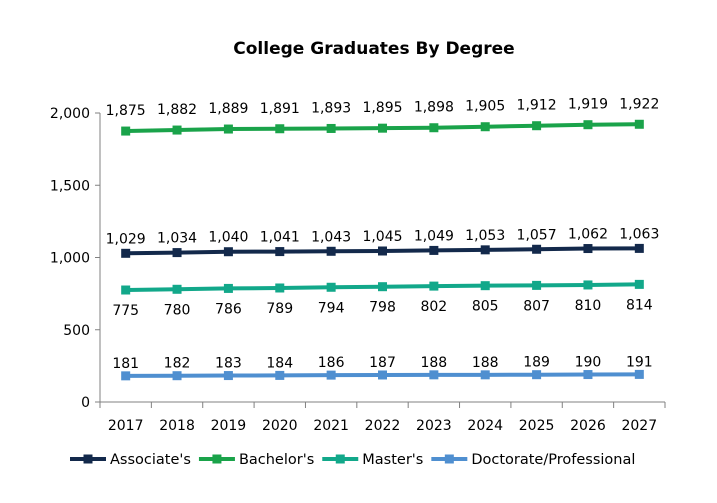 Image resolution: width=717 pixels, height=503 pixels. What do you see at coordinates (639, 305) in the screenshot?
I see `data-label: 814` at bounding box center [639, 305].